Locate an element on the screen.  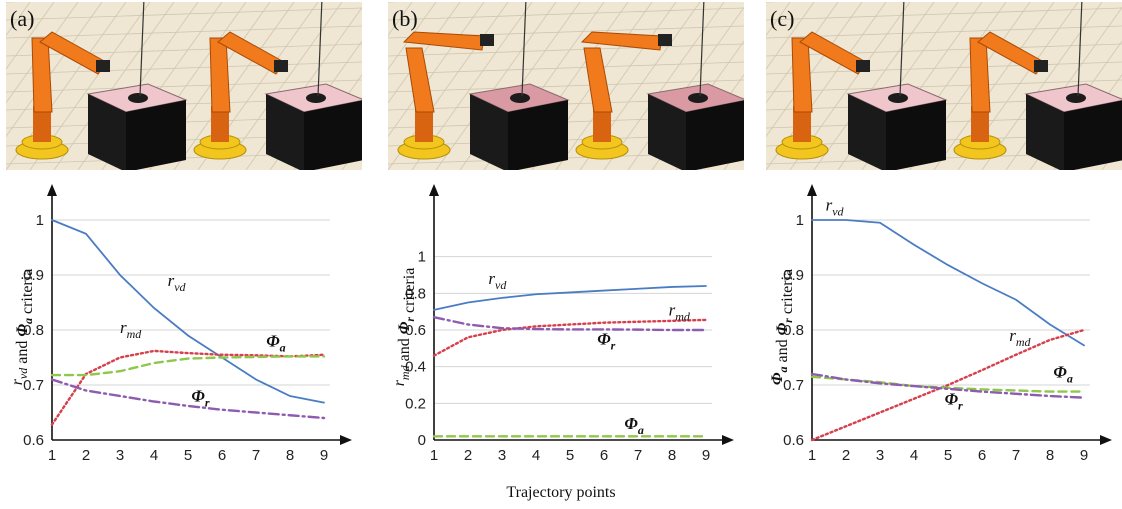
y-axis-title: rvd and Φa criteria is located at coordinates (22, 327).